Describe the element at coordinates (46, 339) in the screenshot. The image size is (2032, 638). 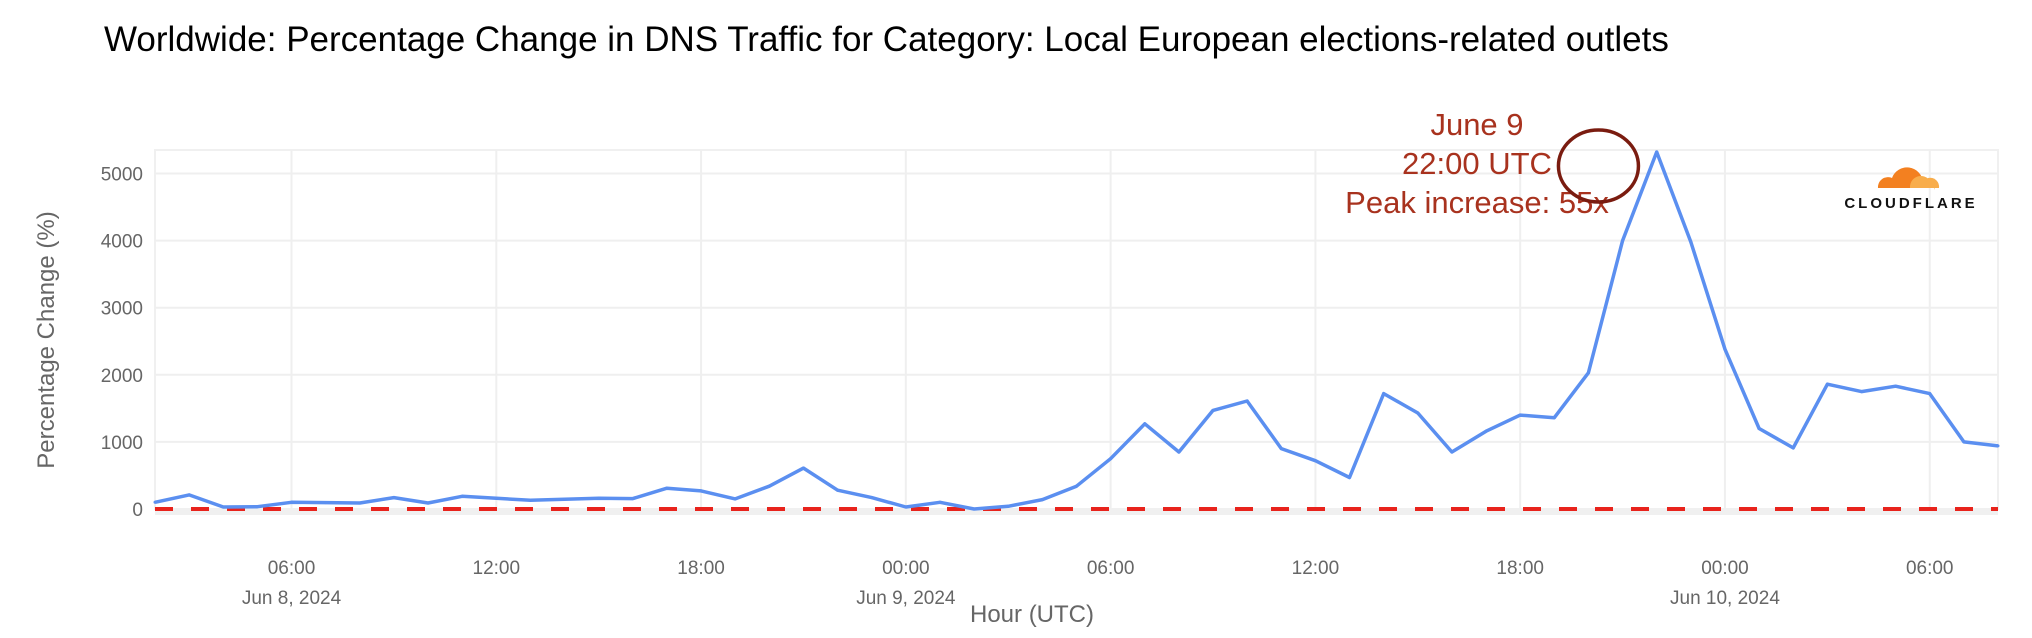
I see `y-axis-label: Percentage Change (%)` at that location.